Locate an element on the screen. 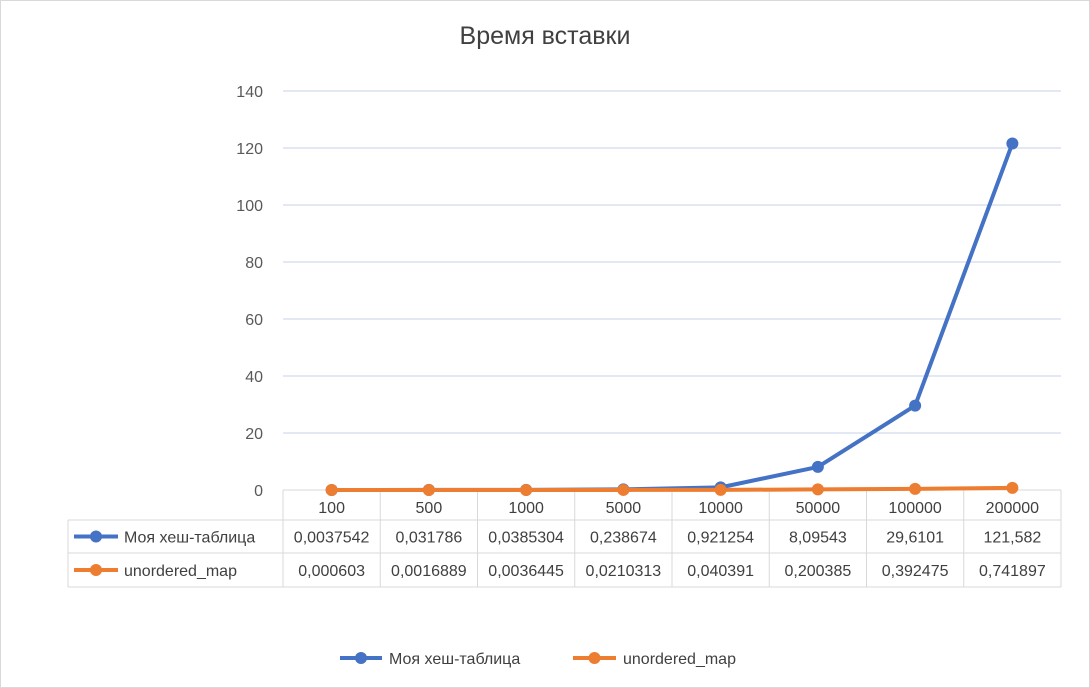 This screenshot has height=688, width=1090. legend-label: unordered_map is located at coordinates (679, 659).